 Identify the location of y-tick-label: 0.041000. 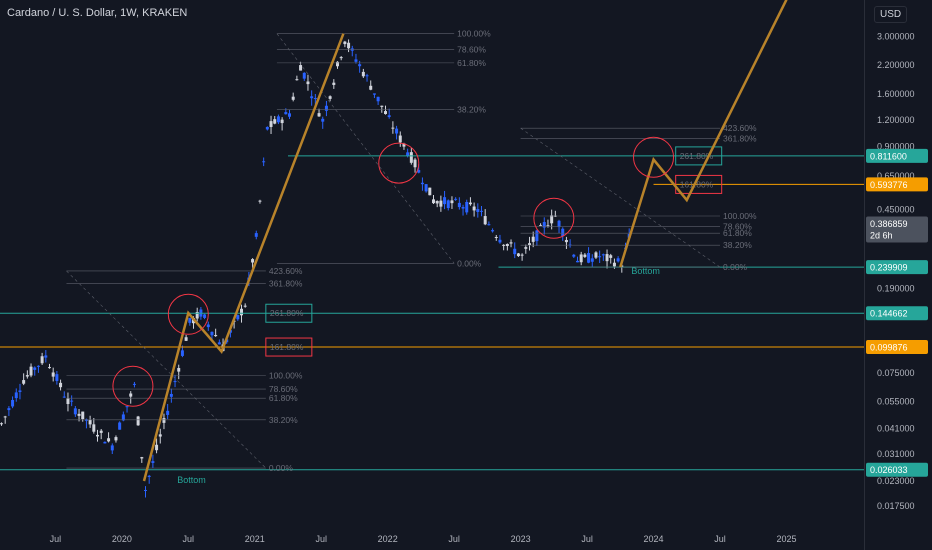
(896, 428).